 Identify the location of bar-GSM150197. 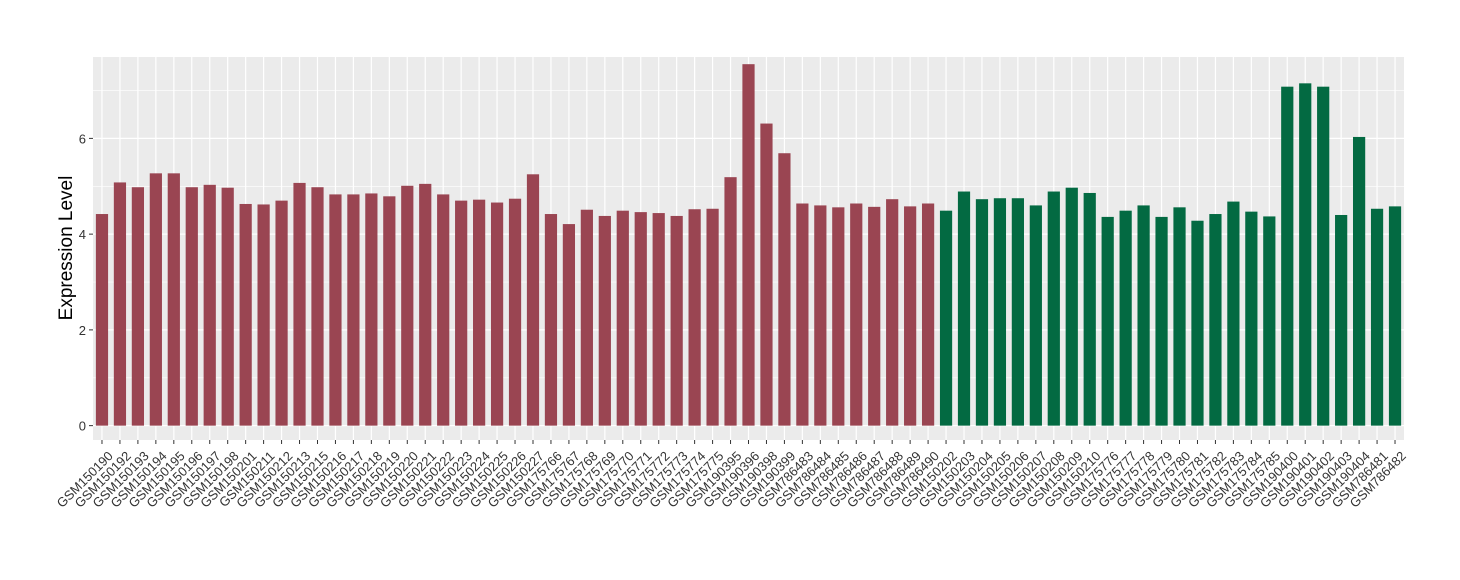
(209, 305).